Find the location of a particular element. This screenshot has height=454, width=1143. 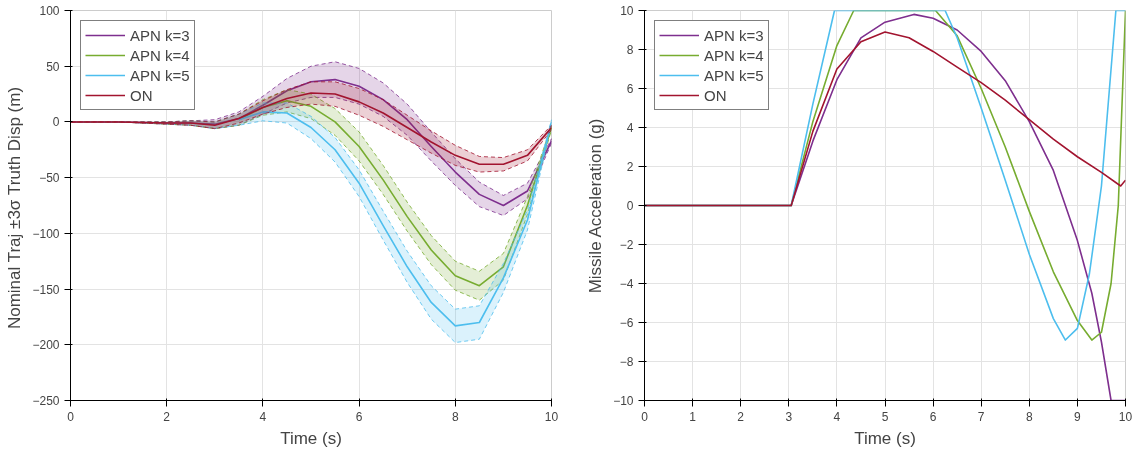

y-tick-label: 10 is located at coordinates (627, 11).